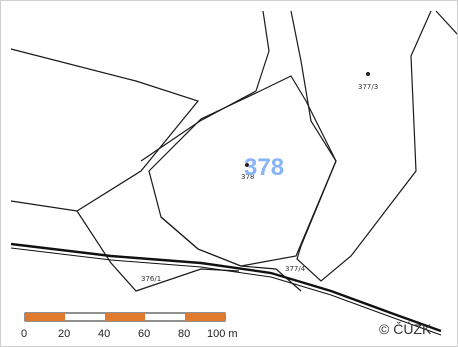 Image resolution: width=458 pixels, height=347 pixels. I want to click on scale-tick-60: 60, so click(144, 334).